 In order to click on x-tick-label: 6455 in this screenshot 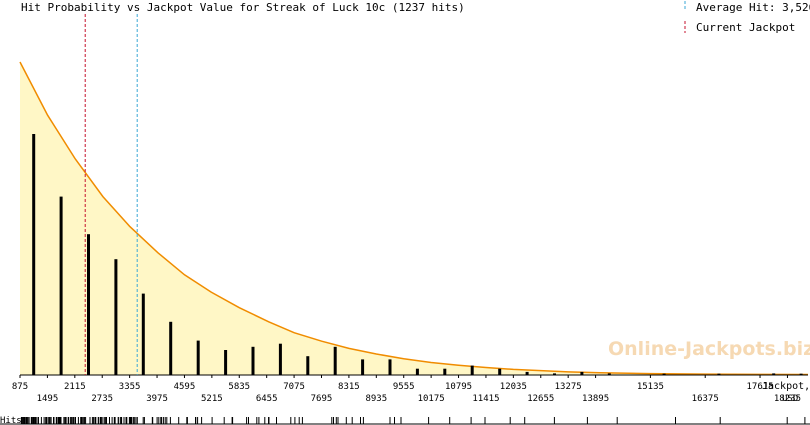, I will do `click(267, 399)`.